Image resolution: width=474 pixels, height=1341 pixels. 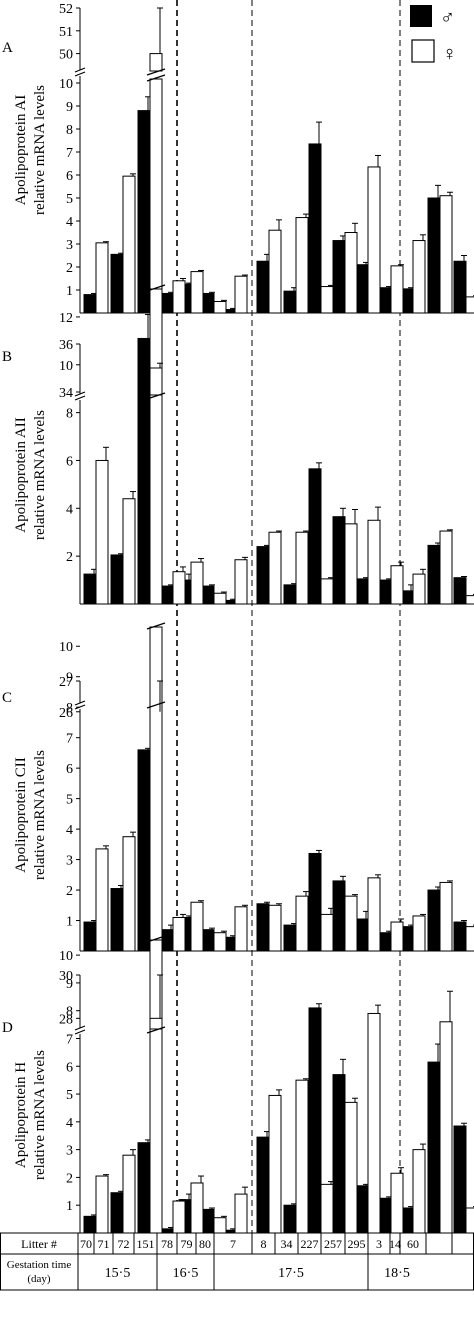 What do you see at coordinates (69, 107) in the screenshot?
I see `y-tick-label: 9` at bounding box center [69, 107].